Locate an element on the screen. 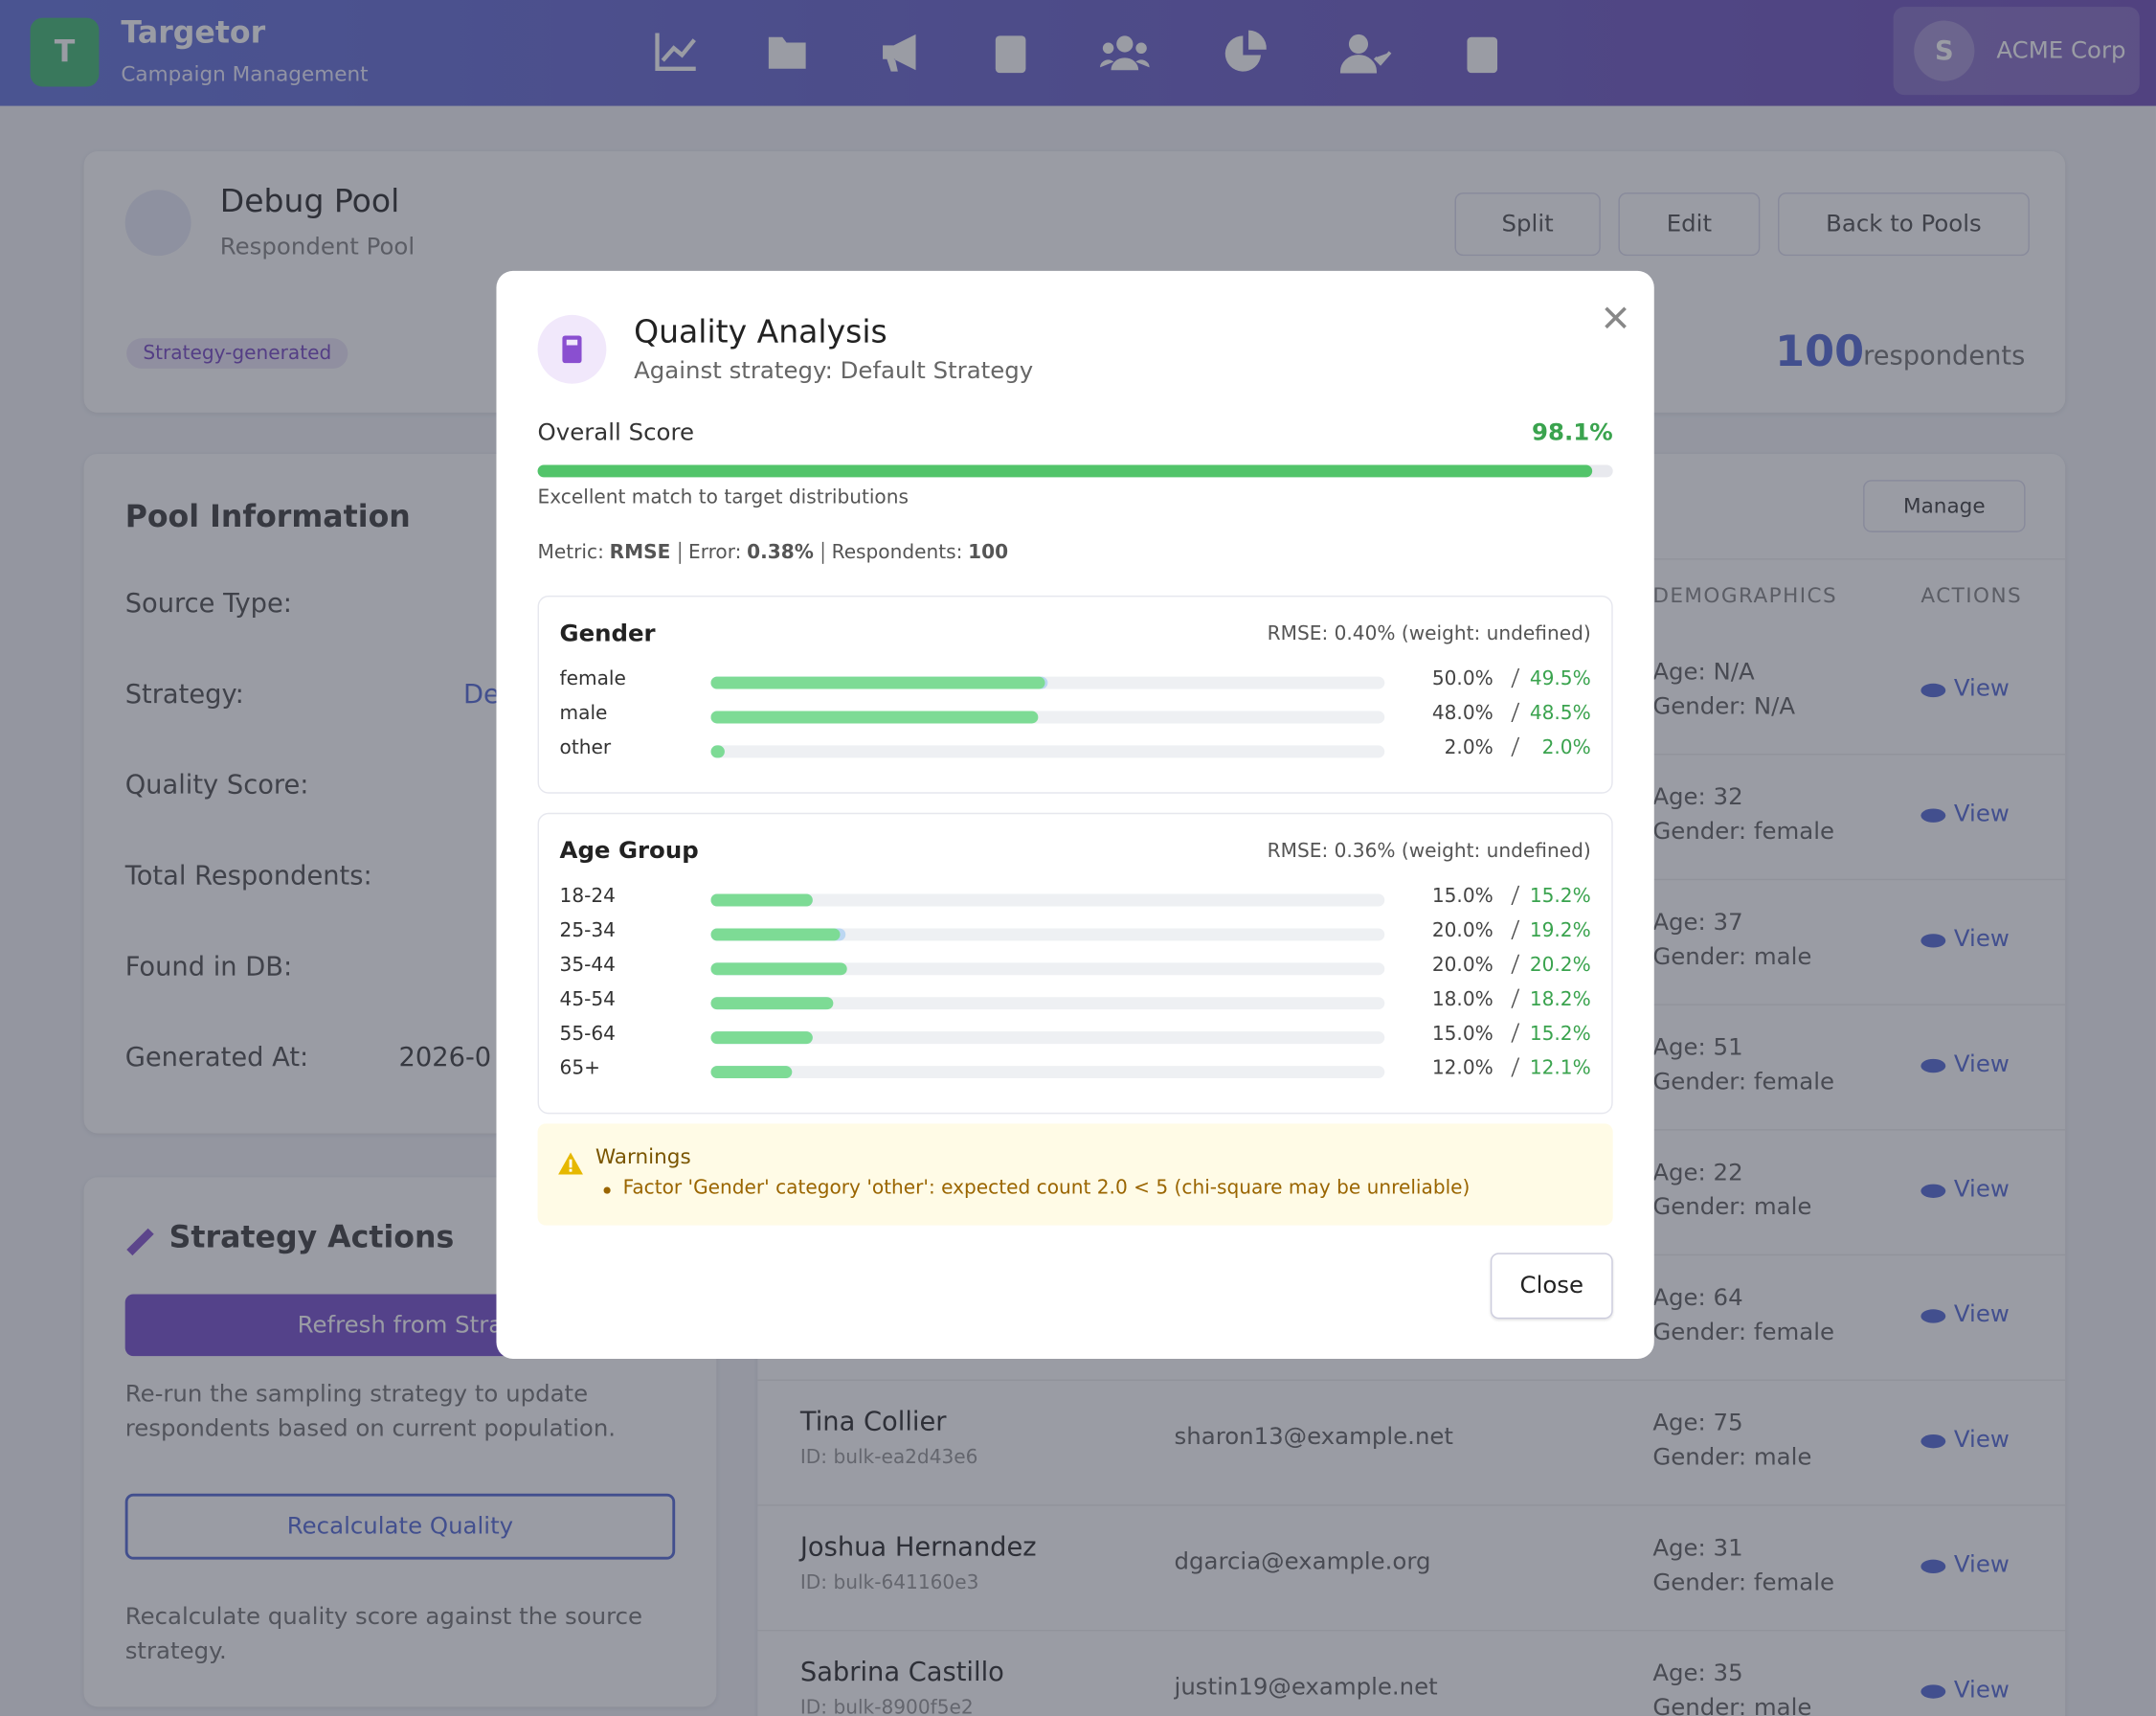 This screenshot has height=1716, width=2156. pool-button: Edit is located at coordinates (1690, 224).